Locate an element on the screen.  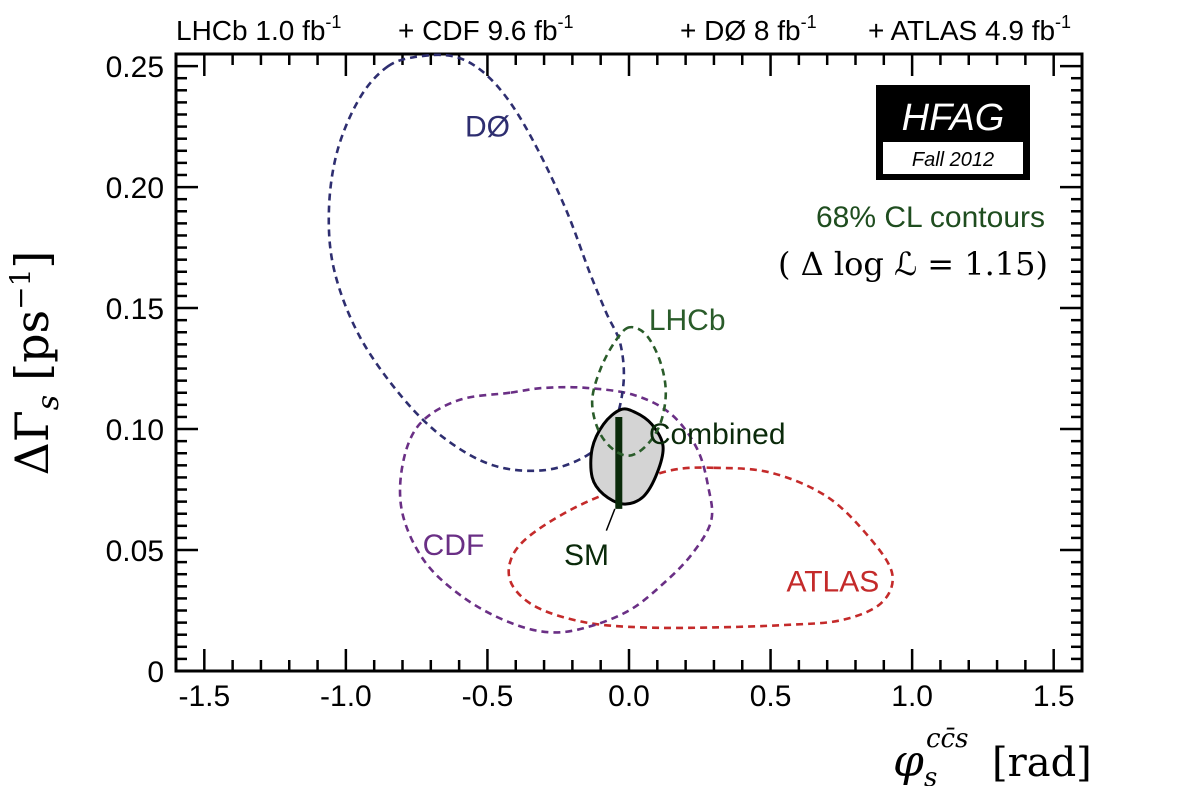
label-do: DØ is located at coordinates (487, 127).